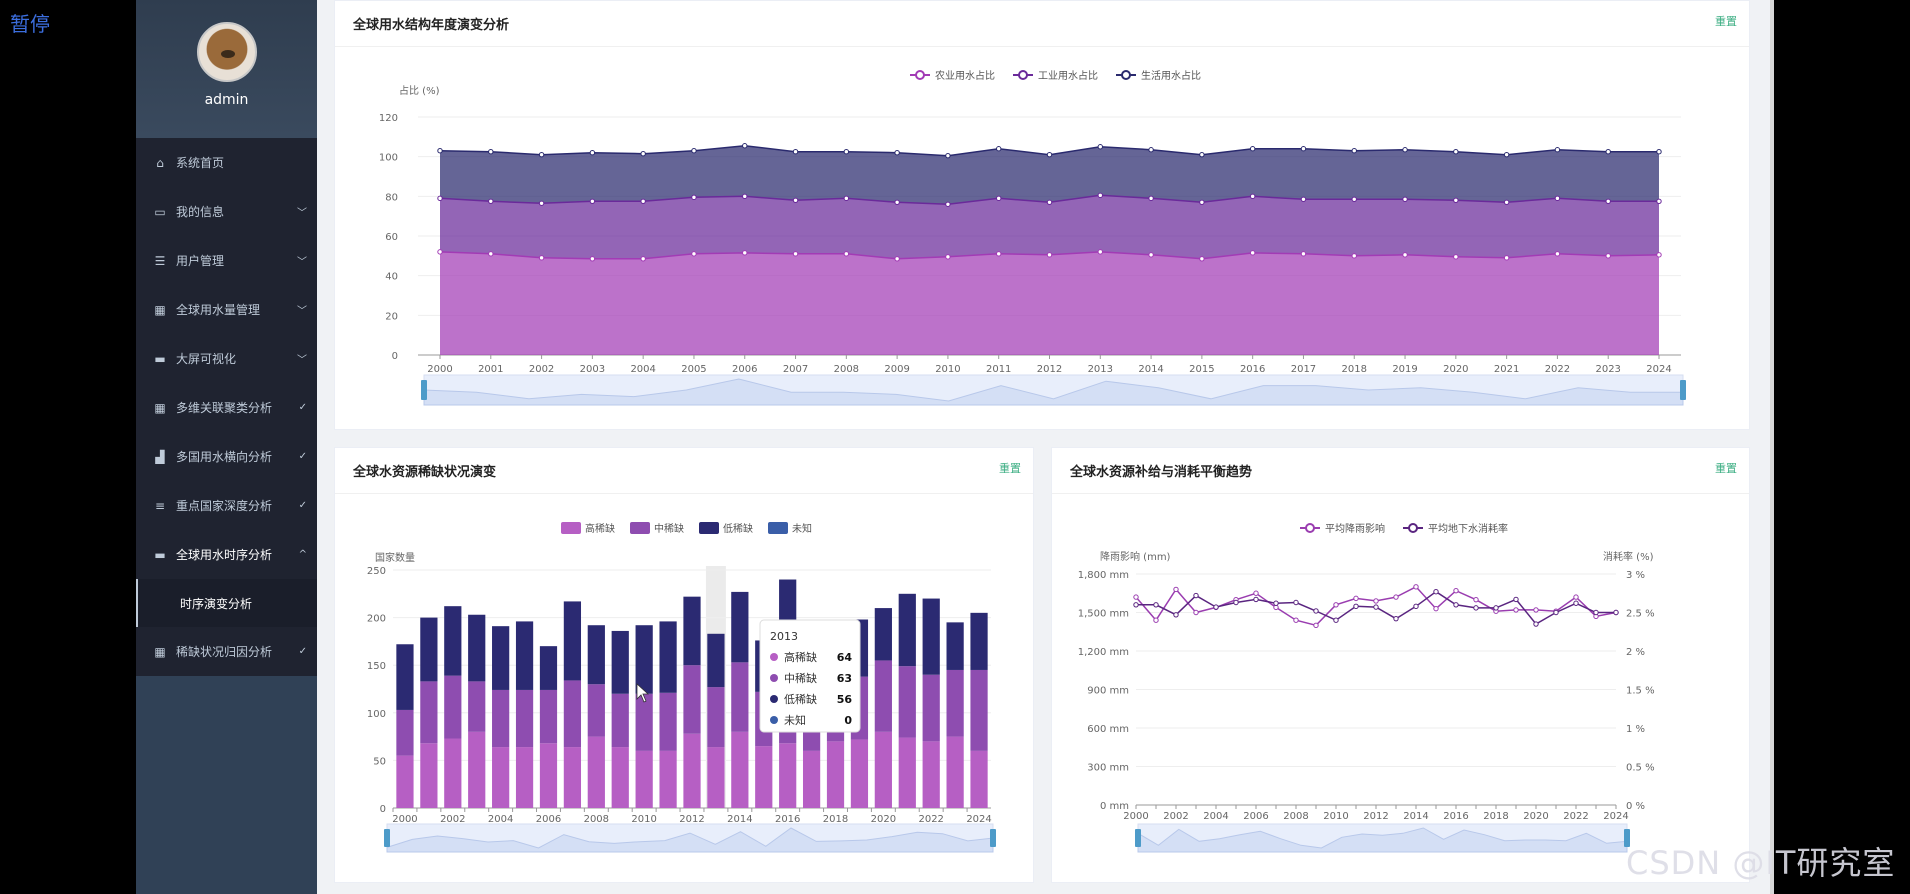 The width and height of the screenshot is (1910, 894). What do you see at coordinates (1215, 816) in the screenshot?
I see `x-tick-label: 2004` at bounding box center [1215, 816].